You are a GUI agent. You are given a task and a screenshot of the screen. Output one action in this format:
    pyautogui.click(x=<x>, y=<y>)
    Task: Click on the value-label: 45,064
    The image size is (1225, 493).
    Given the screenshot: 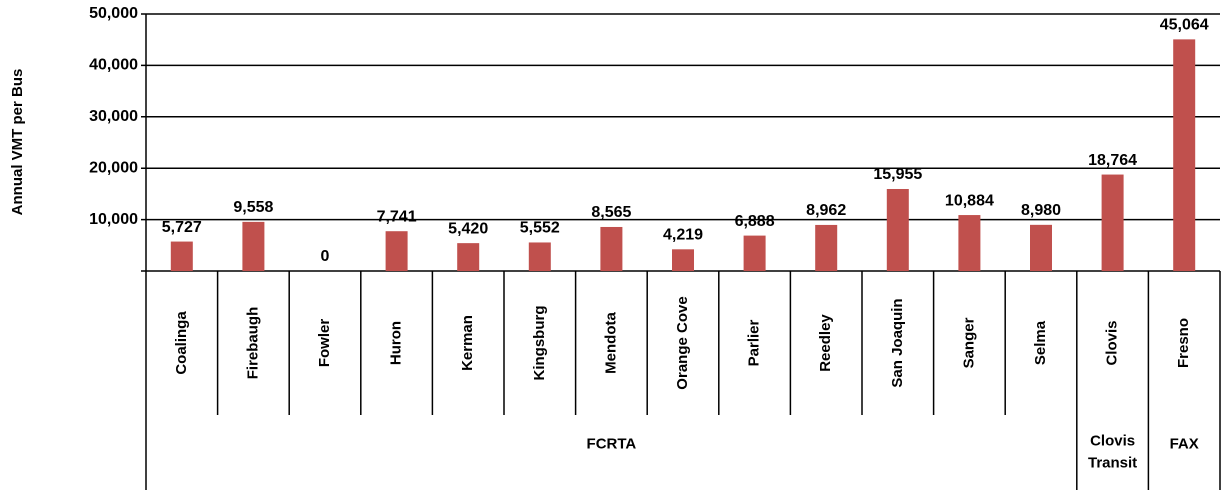 What is the action you would take?
    pyautogui.click(x=1184, y=25)
    